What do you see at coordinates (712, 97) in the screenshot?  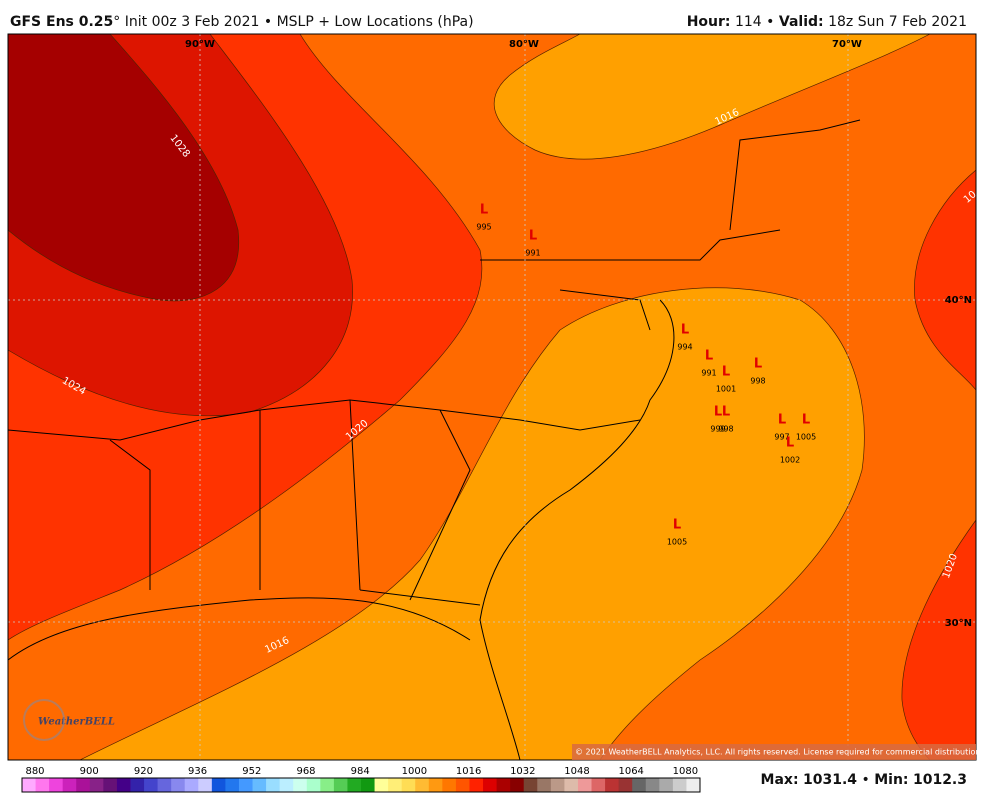 I see `band-1012-north` at bounding box center [712, 97].